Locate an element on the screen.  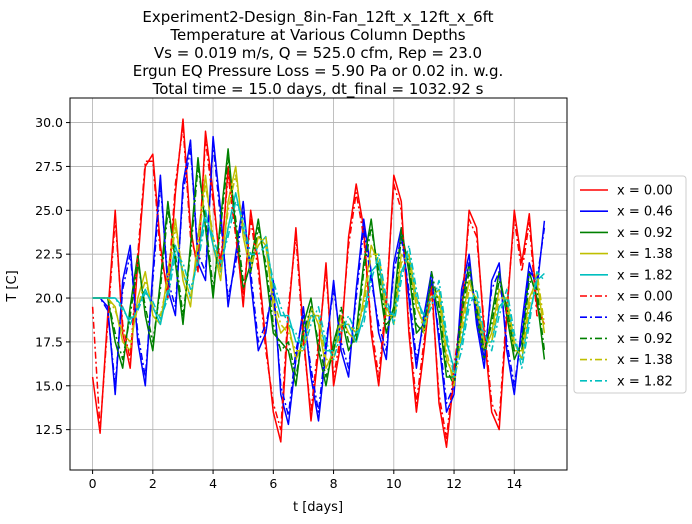
title-line-2: Temperature at Various Column Depths is located at coordinates (317, 35).